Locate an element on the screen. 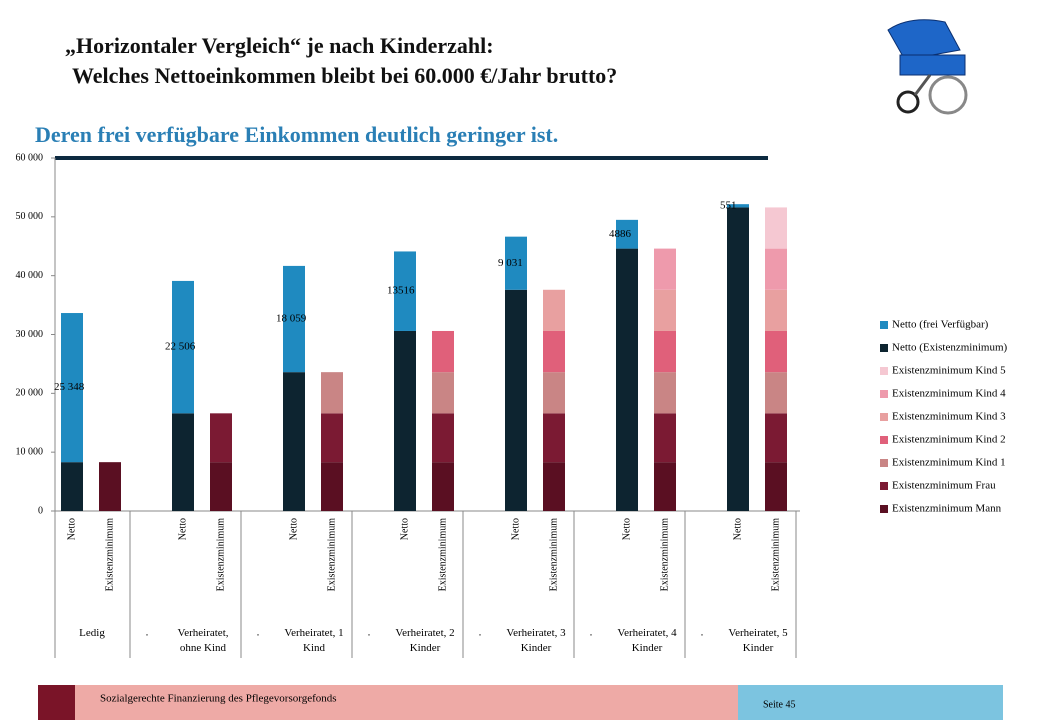  group-label: Verheiratet, 1 Kind is located at coordinates (313, 640).